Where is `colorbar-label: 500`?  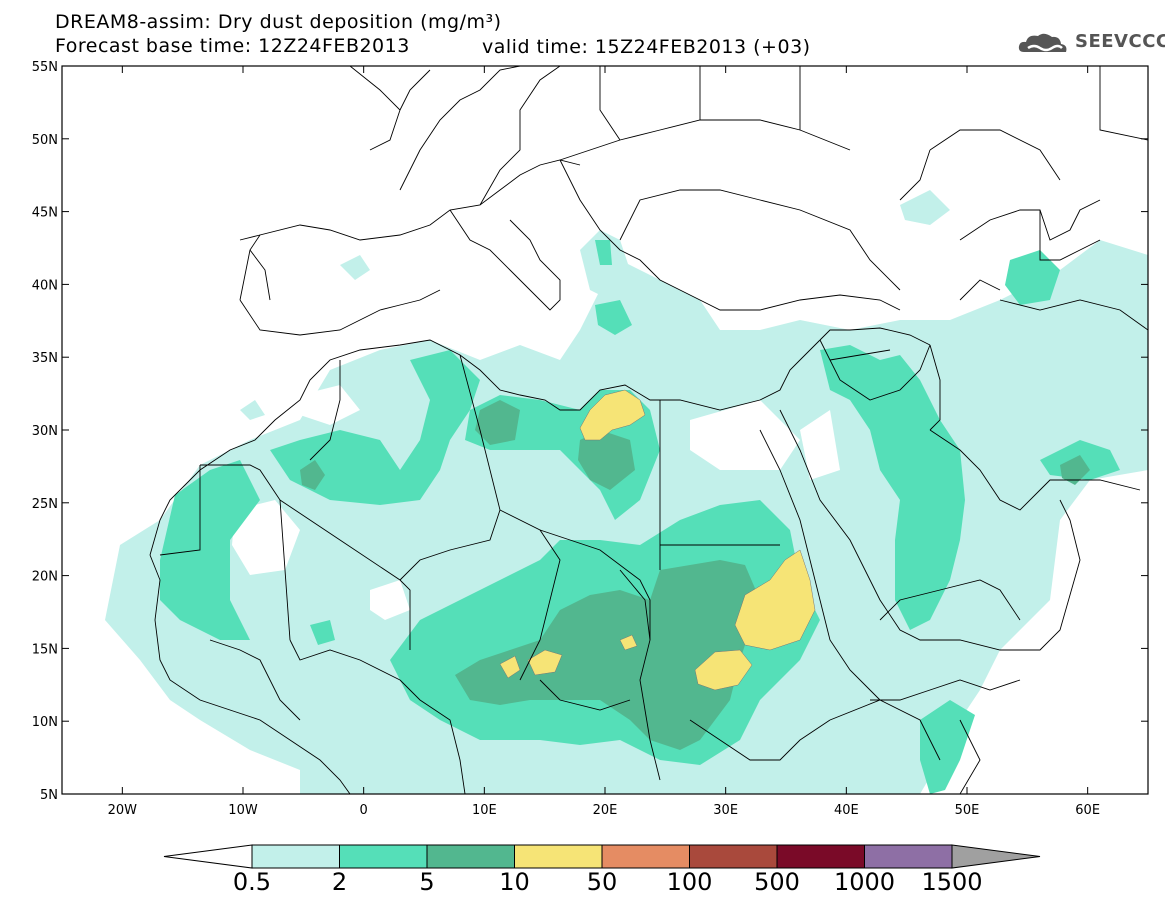
colorbar-label: 500 is located at coordinates (777, 882).